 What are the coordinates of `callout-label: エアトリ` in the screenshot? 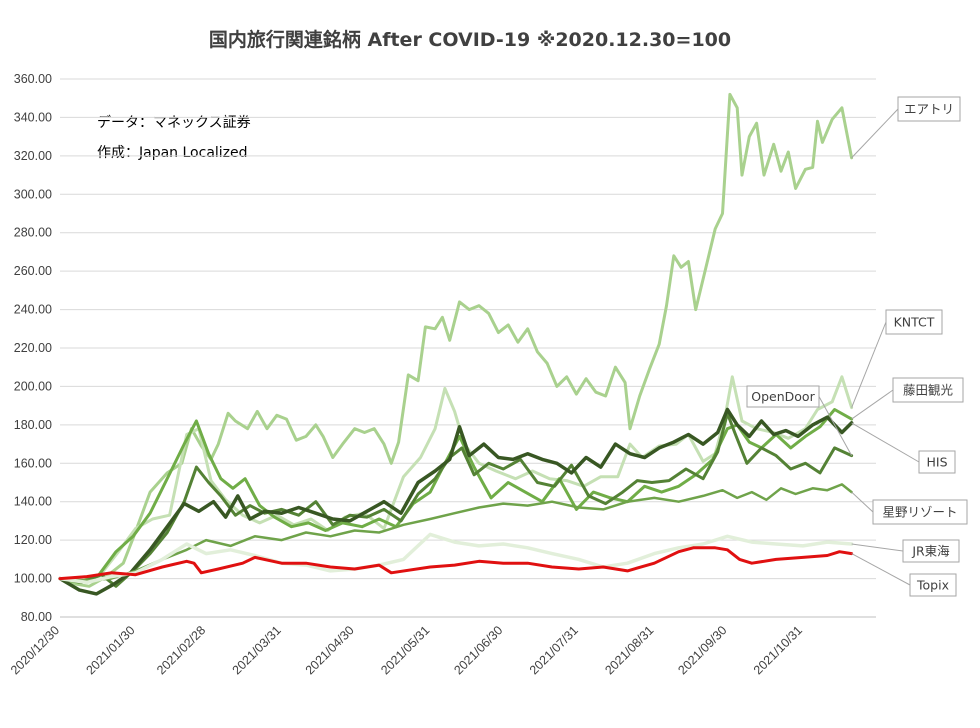 It's located at (929, 109).